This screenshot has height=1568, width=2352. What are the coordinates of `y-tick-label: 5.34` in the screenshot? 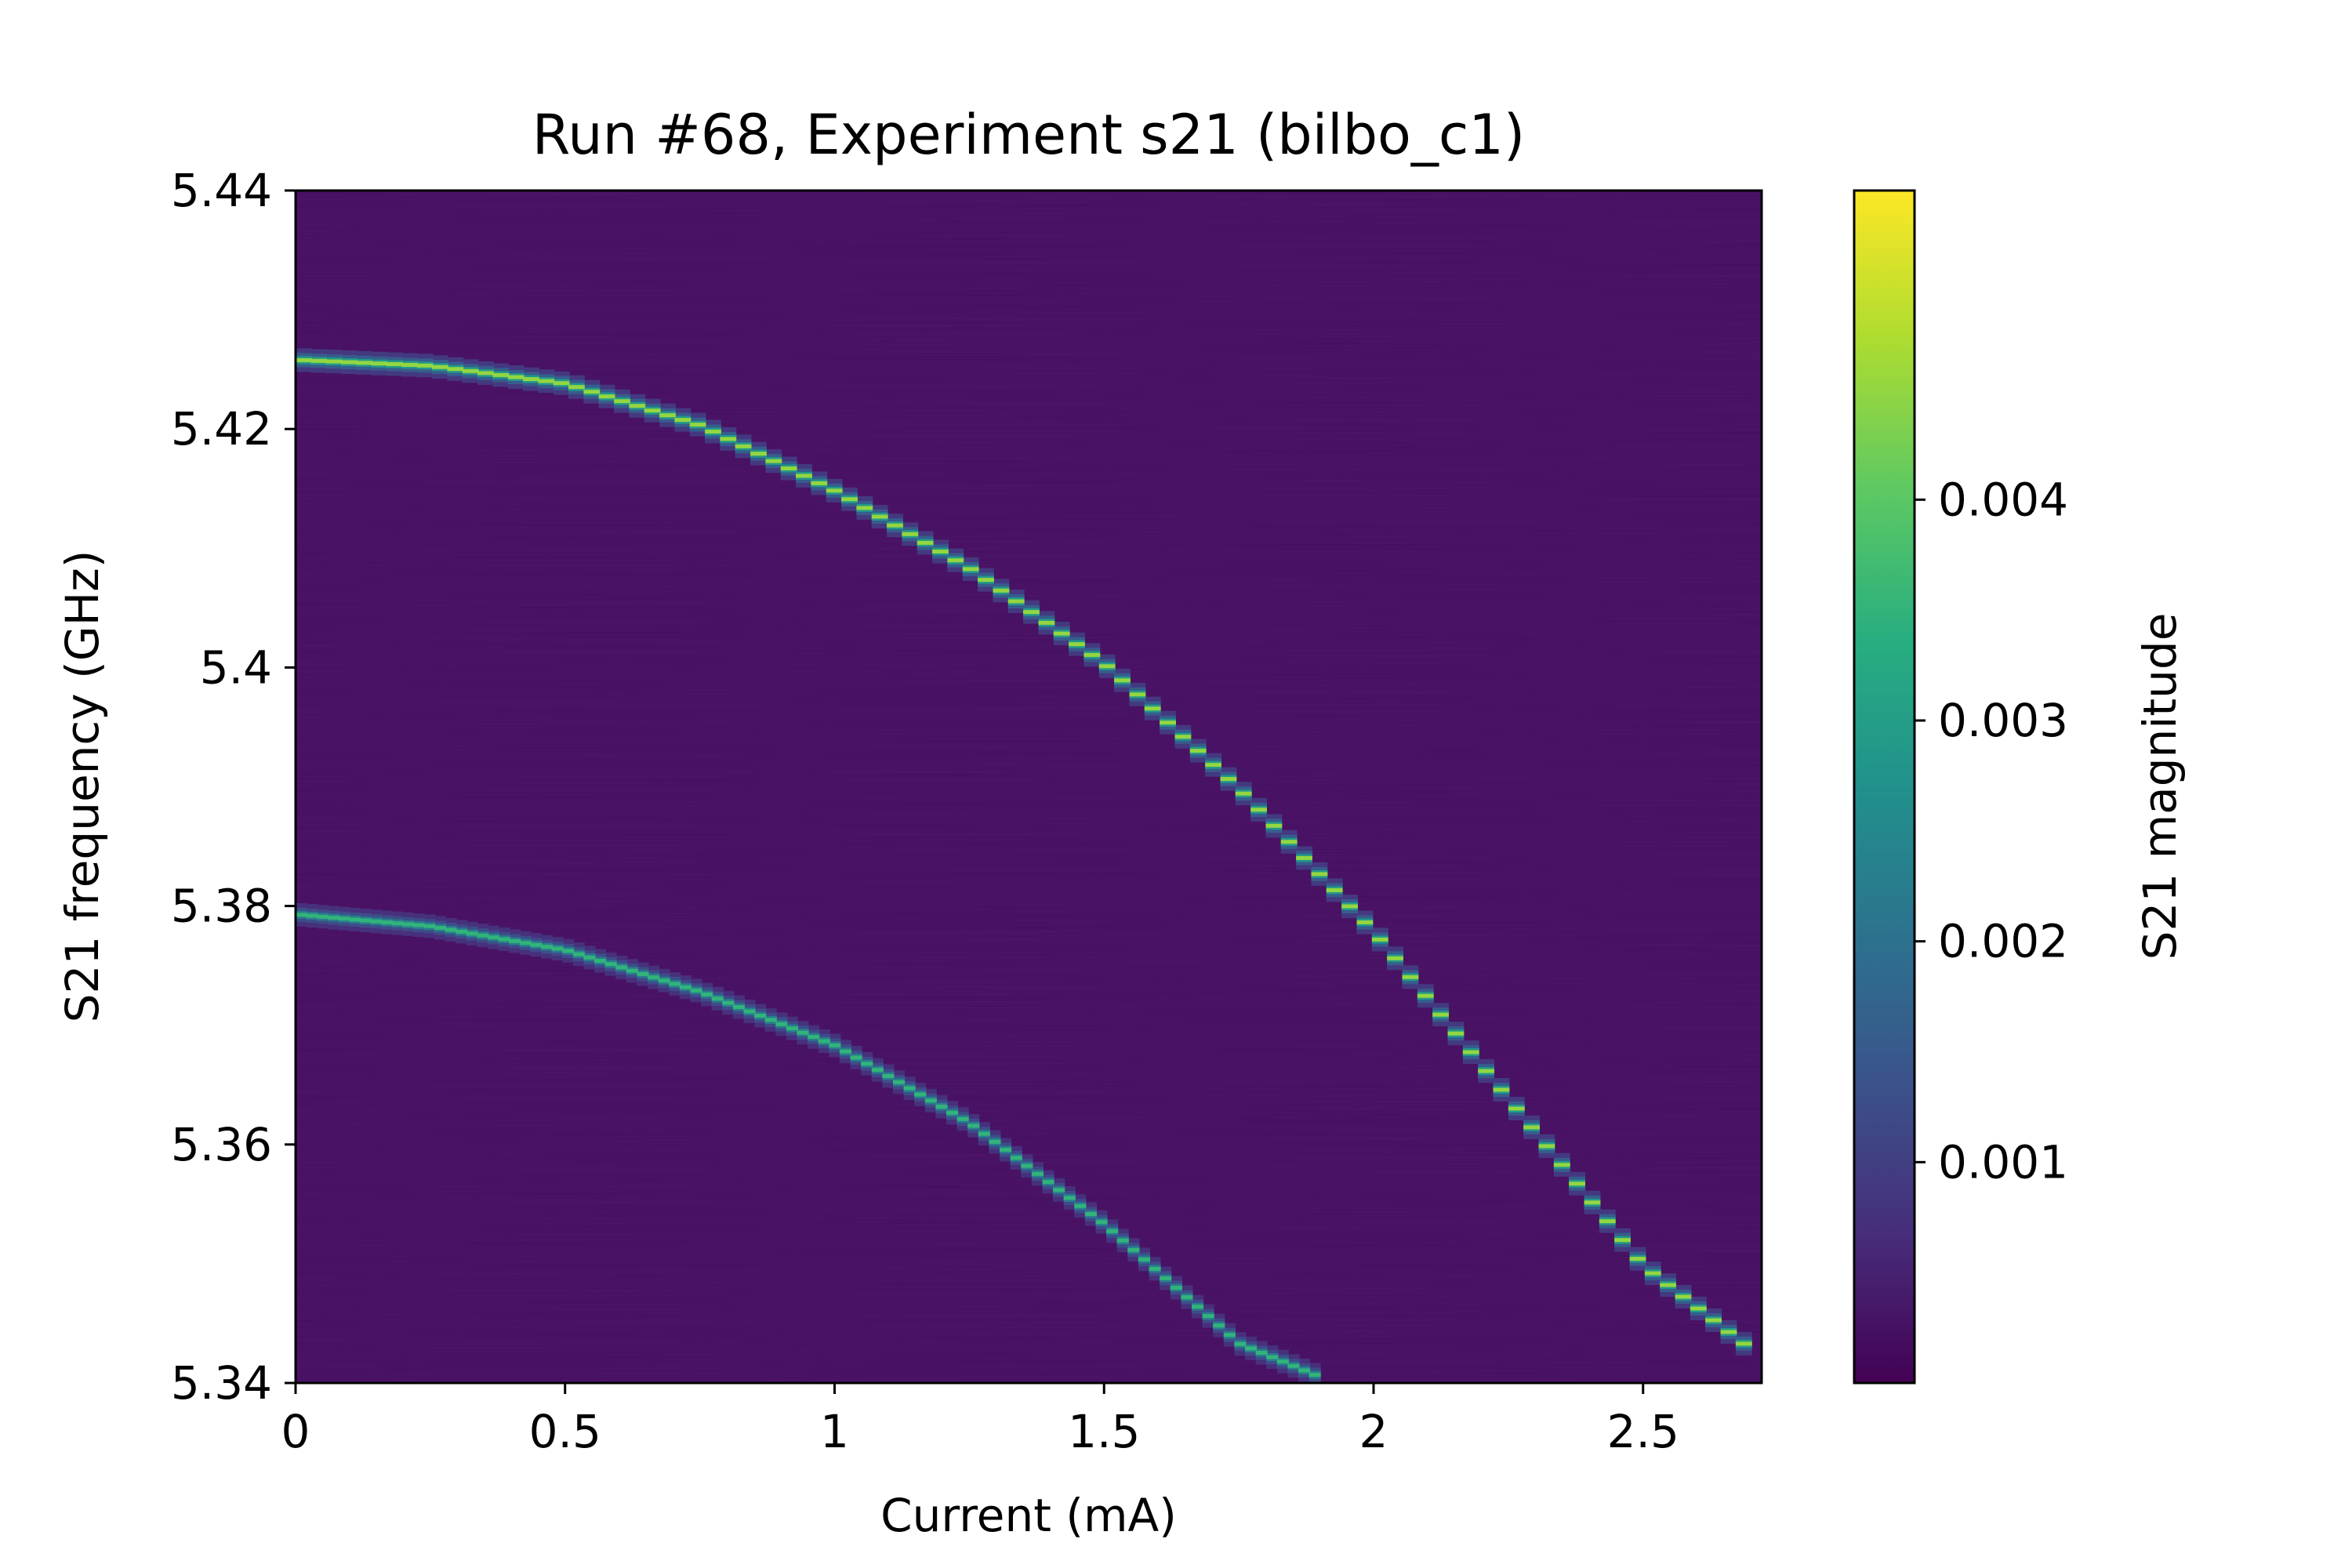 It's located at (221, 1383).